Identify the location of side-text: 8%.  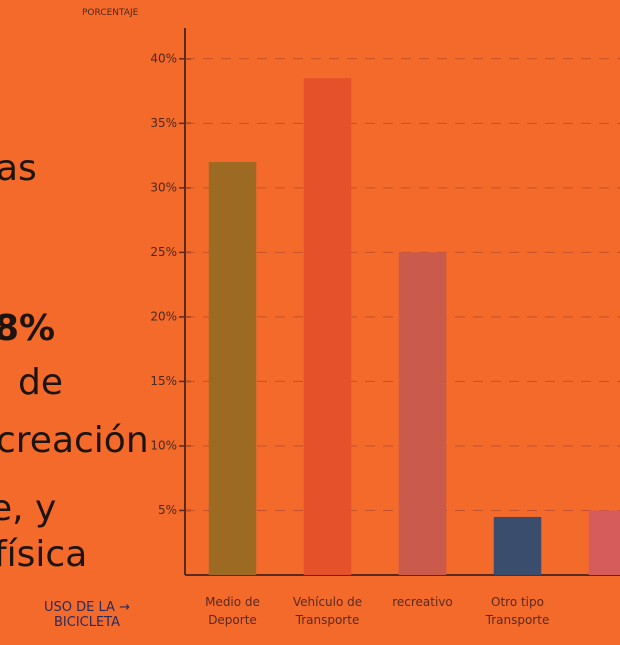
(28, 328).